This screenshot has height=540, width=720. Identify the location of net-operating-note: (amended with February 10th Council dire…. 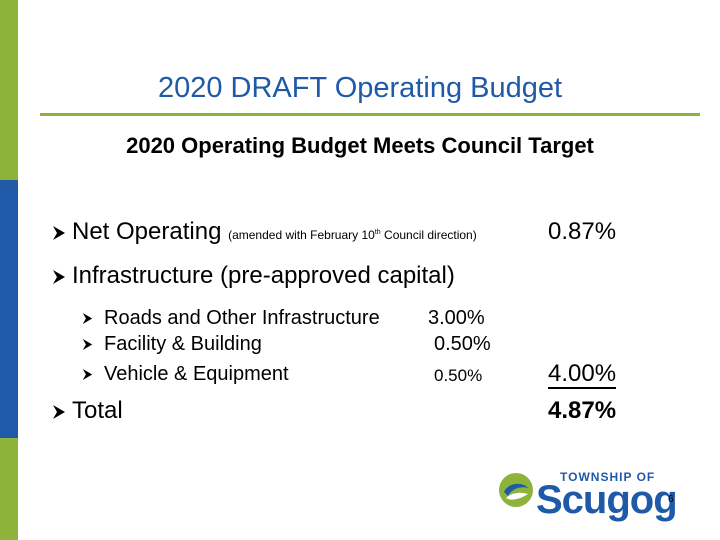
(352, 235).